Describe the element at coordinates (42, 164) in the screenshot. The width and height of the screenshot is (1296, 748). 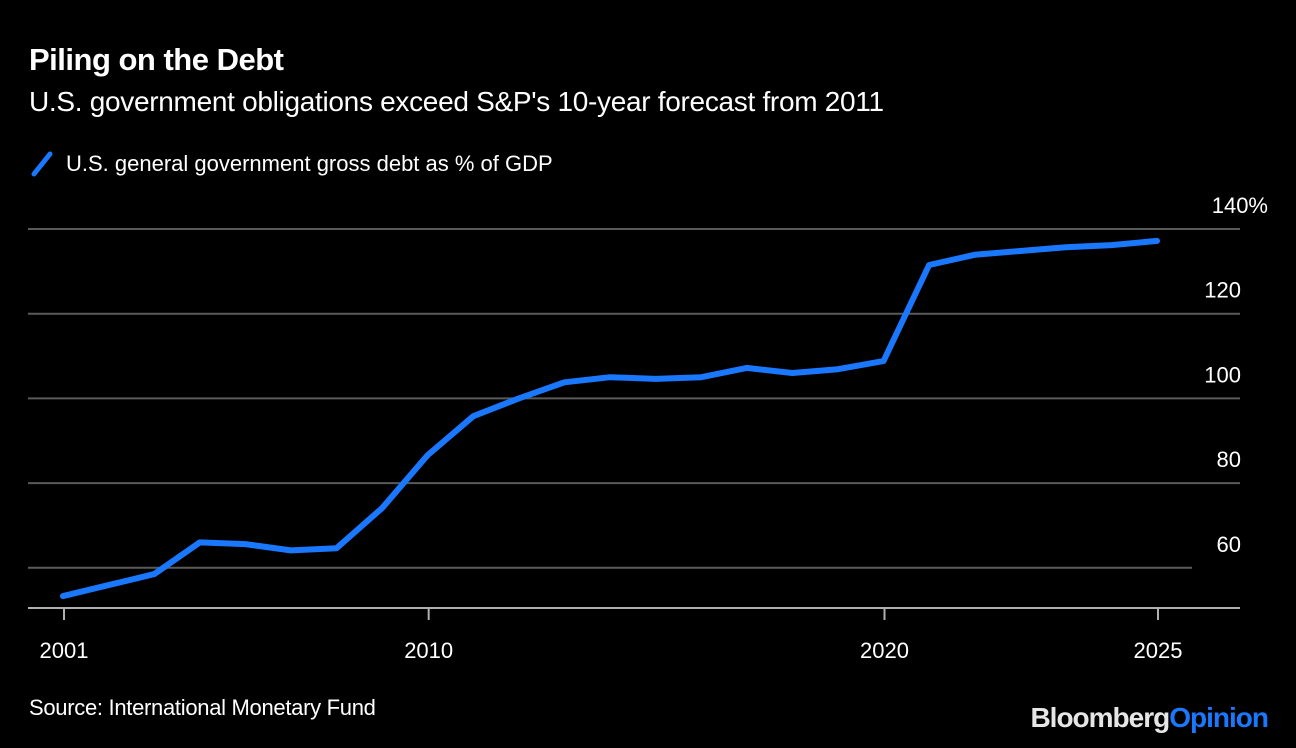
I see `legend-line-icon` at that location.